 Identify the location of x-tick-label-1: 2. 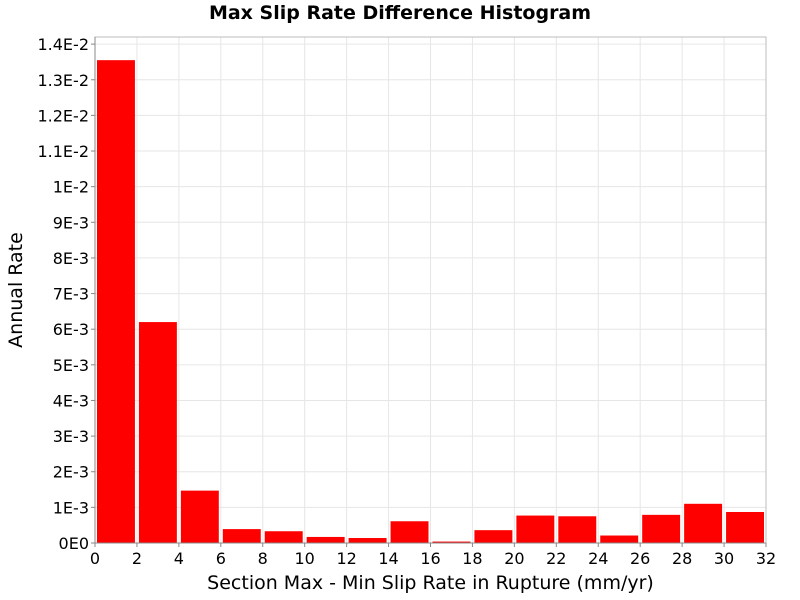
(137, 558).